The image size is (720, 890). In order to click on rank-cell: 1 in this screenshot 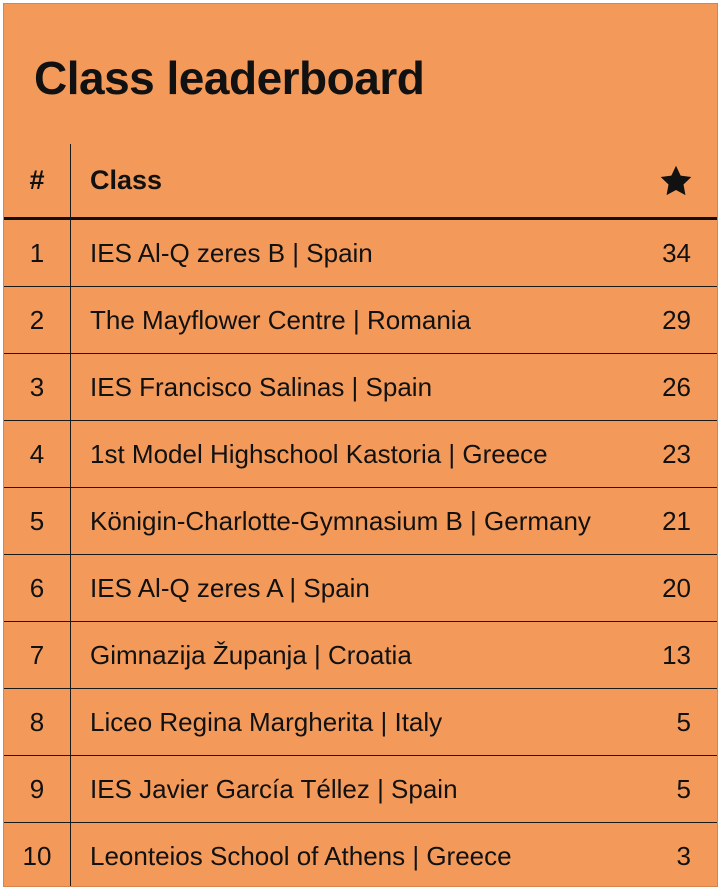, I will do `click(37, 252)`.